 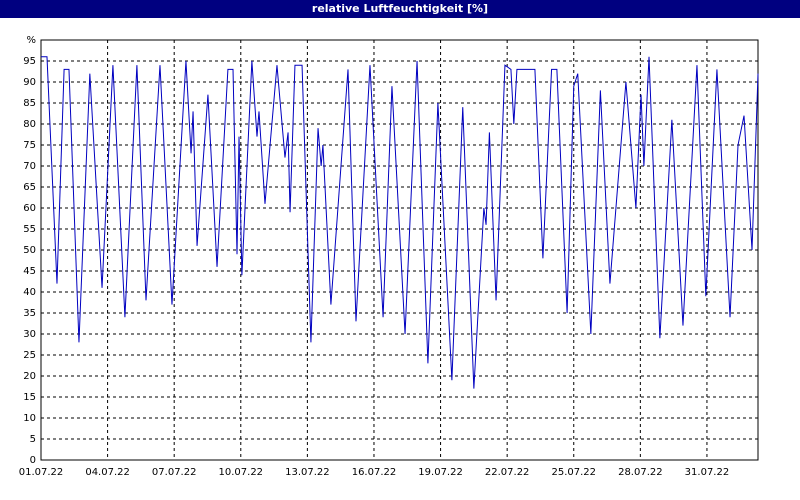 What do you see at coordinates (29, 397) in the screenshot?
I see `y-tick-label: 15` at bounding box center [29, 397].